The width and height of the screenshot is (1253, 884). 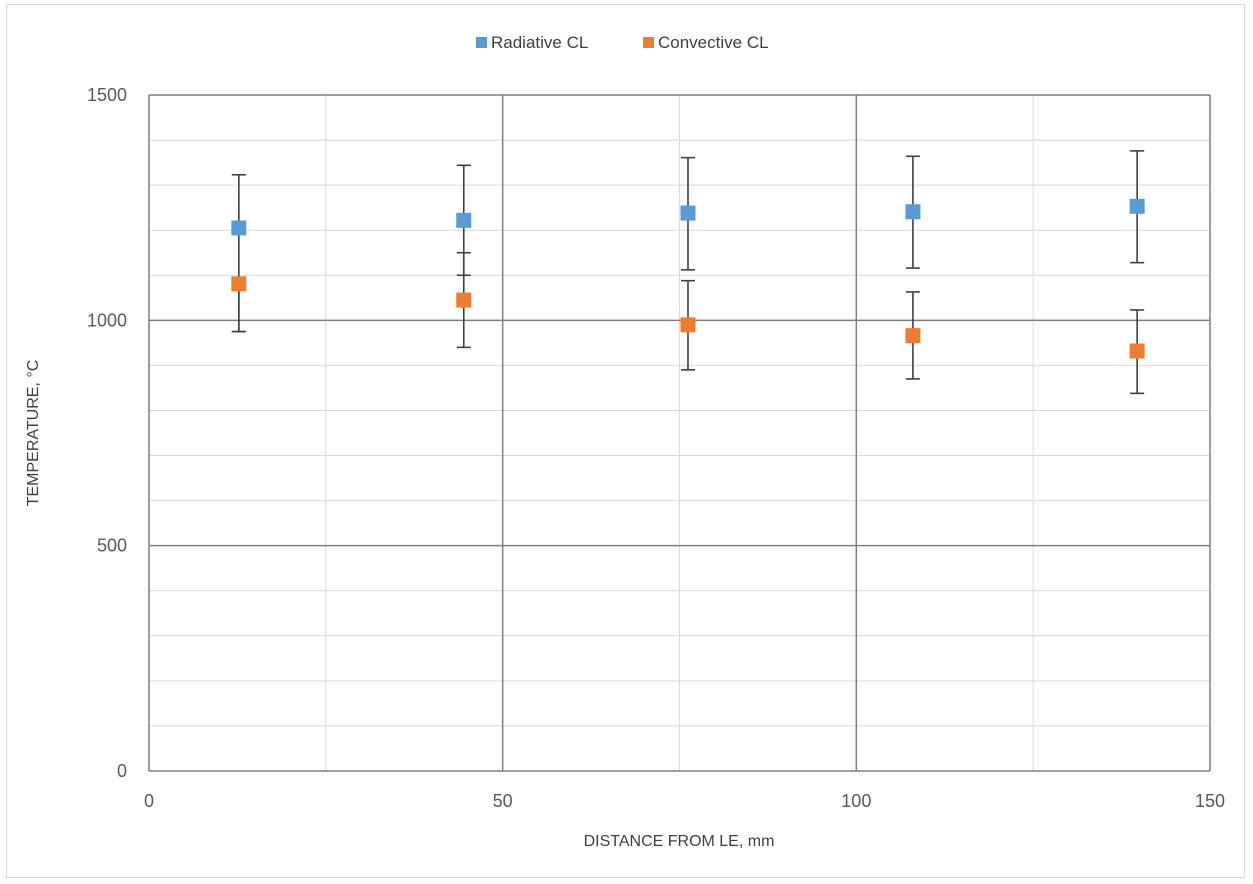 What do you see at coordinates (33, 433) in the screenshot?
I see `y-axis-title: TEMPERATURE, °C` at bounding box center [33, 433].